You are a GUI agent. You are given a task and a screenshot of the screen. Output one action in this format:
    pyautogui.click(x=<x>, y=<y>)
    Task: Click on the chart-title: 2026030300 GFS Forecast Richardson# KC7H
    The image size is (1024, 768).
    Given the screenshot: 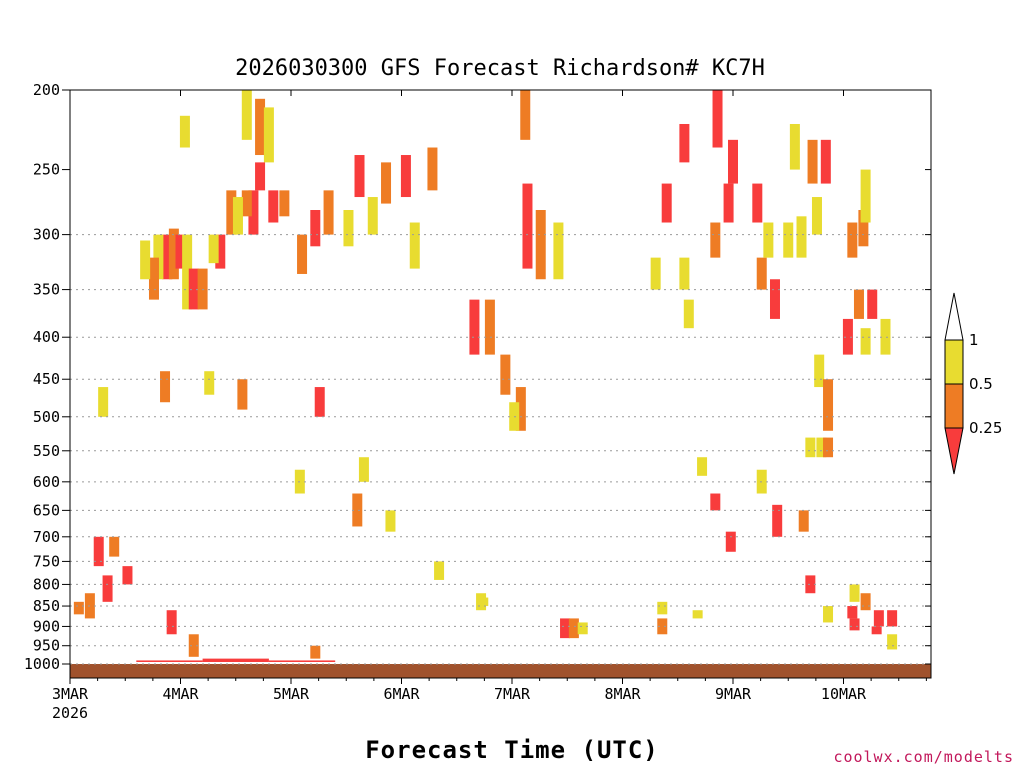 What is the action you would take?
    pyautogui.click(x=500, y=68)
    